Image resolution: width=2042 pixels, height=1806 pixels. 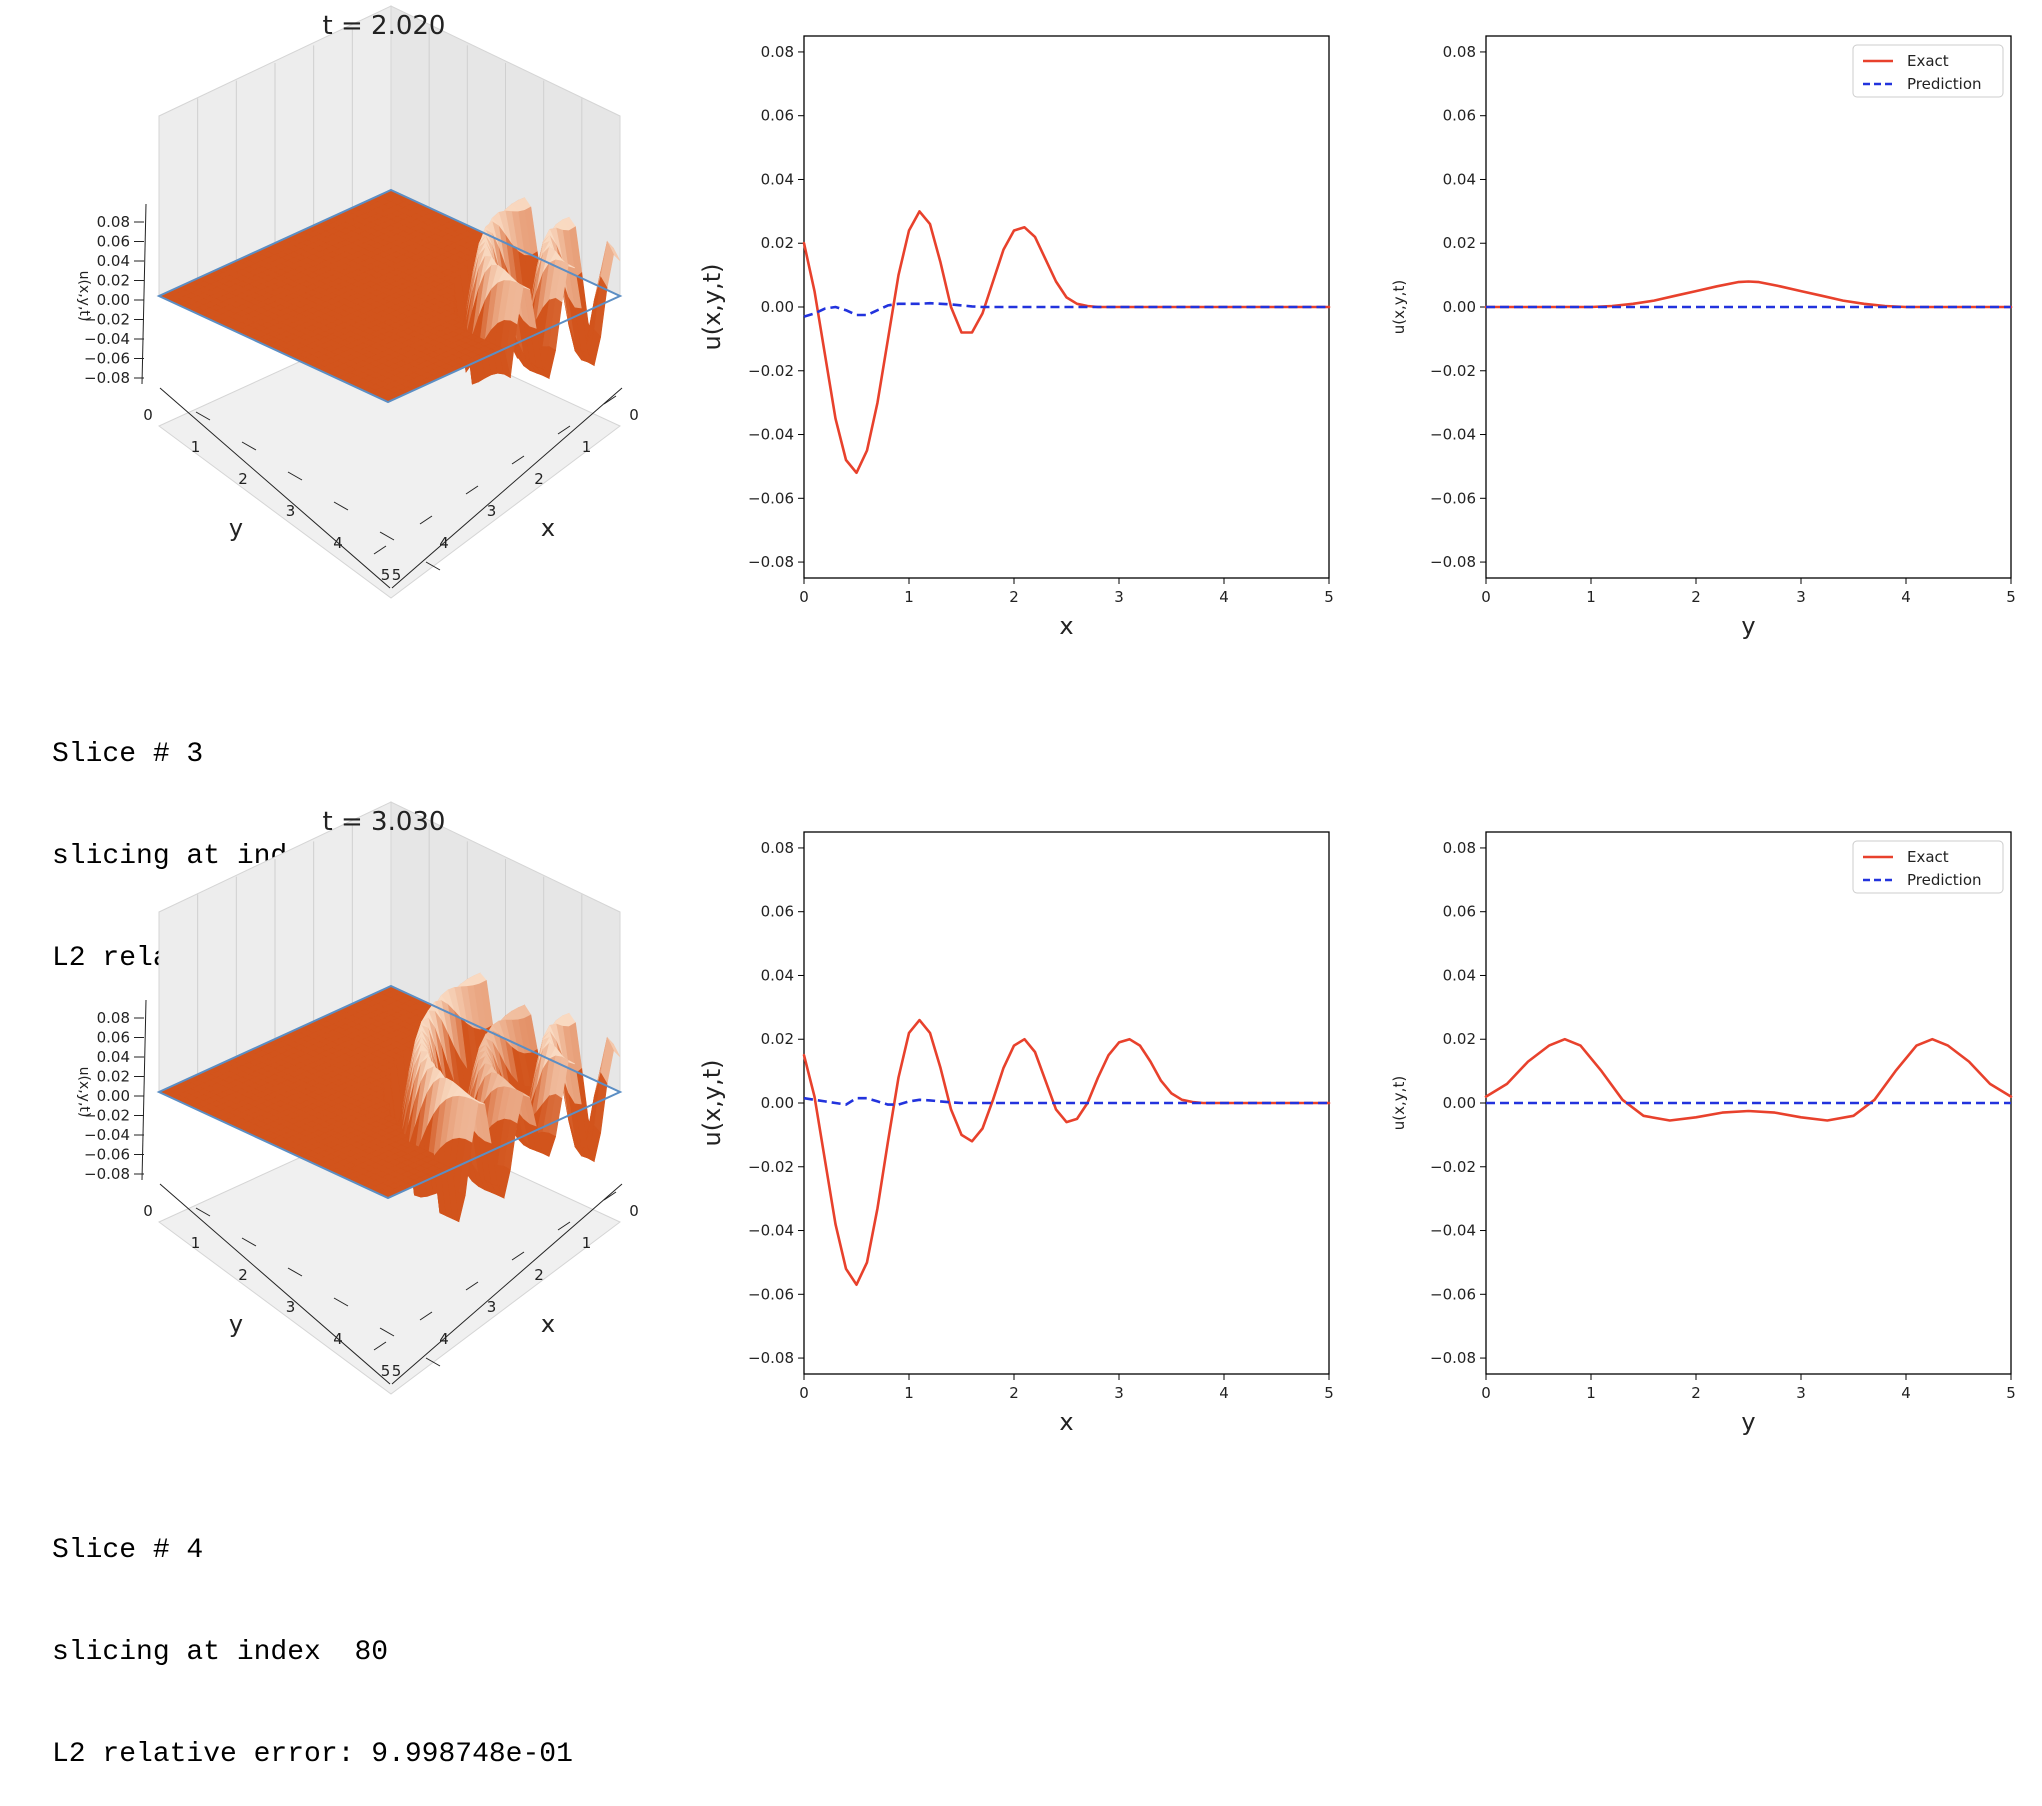 I want to click on console-line: L2 relative error: 9.998748e-01, so click(x=312, y=1754).